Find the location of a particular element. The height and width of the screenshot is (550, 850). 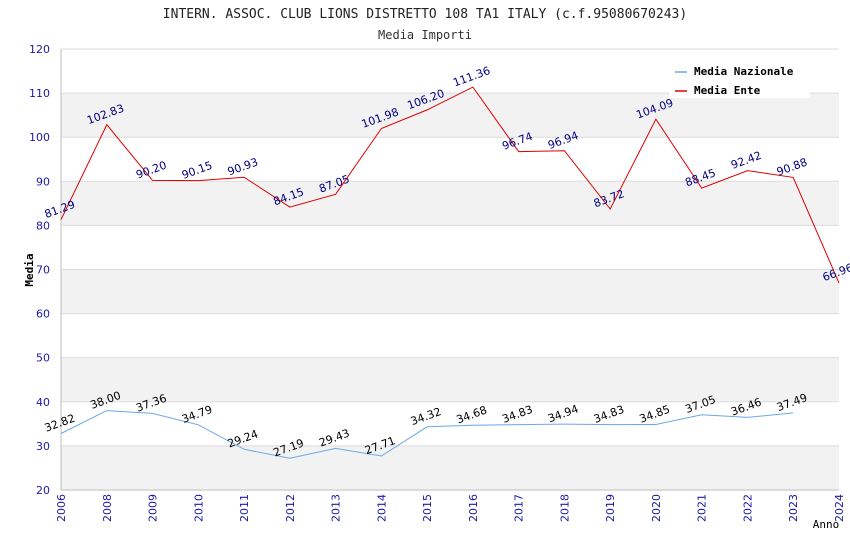

x-tick-label: 2008 is located at coordinates (107, 508).